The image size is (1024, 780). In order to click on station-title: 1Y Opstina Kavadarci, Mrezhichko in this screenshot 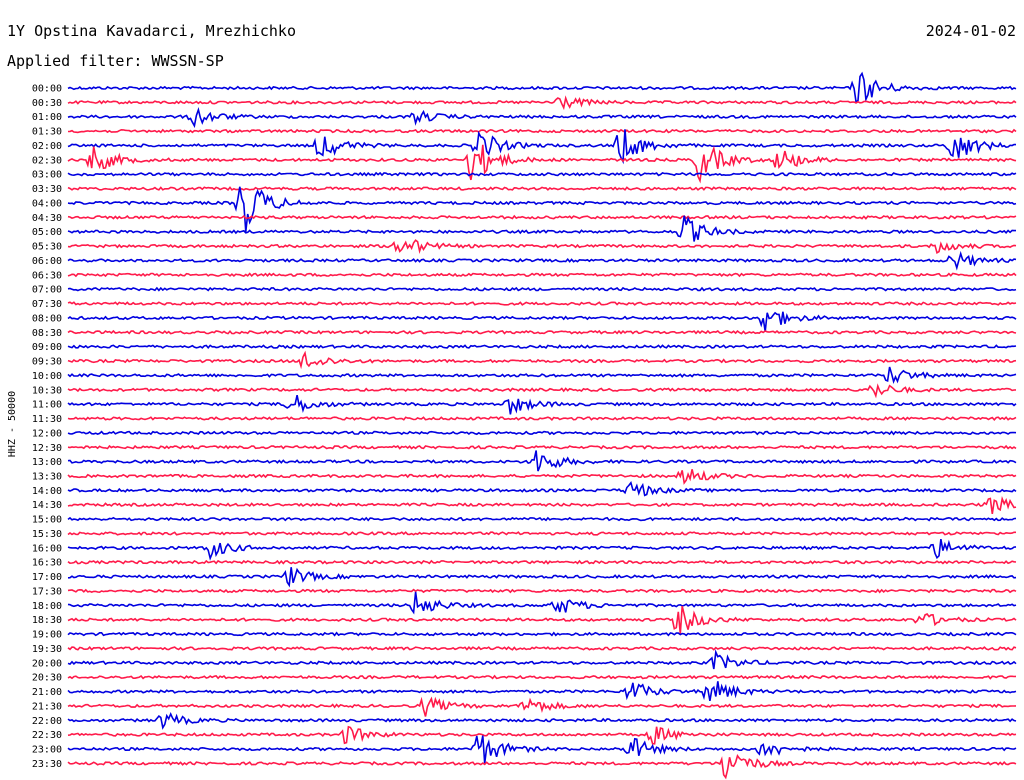, I will do `click(151, 31)`.